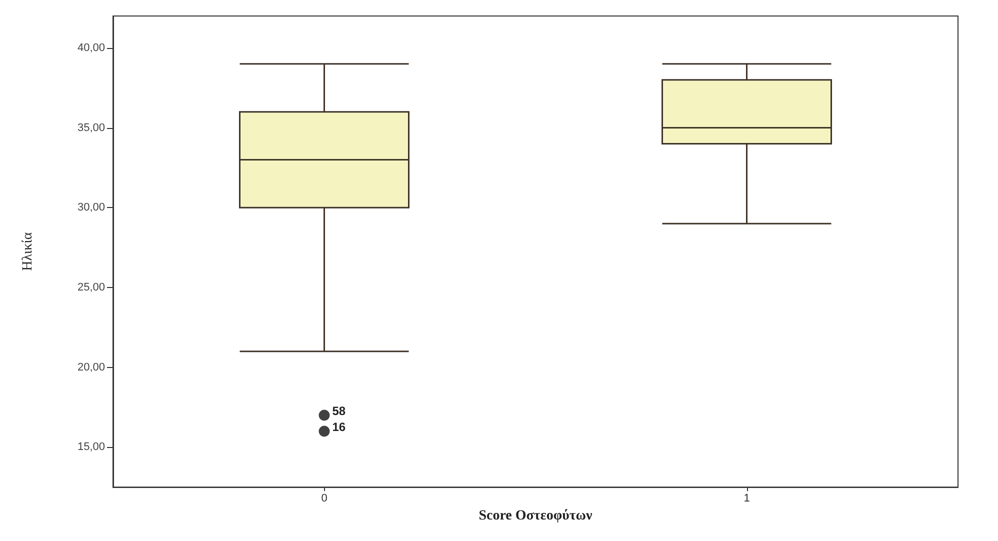 The width and height of the screenshot is (998, 541). What do you see at coordinates (91, 287) in the screenshot?
I see `y-tick-label: 25,00` at bounding box center [91, 287].